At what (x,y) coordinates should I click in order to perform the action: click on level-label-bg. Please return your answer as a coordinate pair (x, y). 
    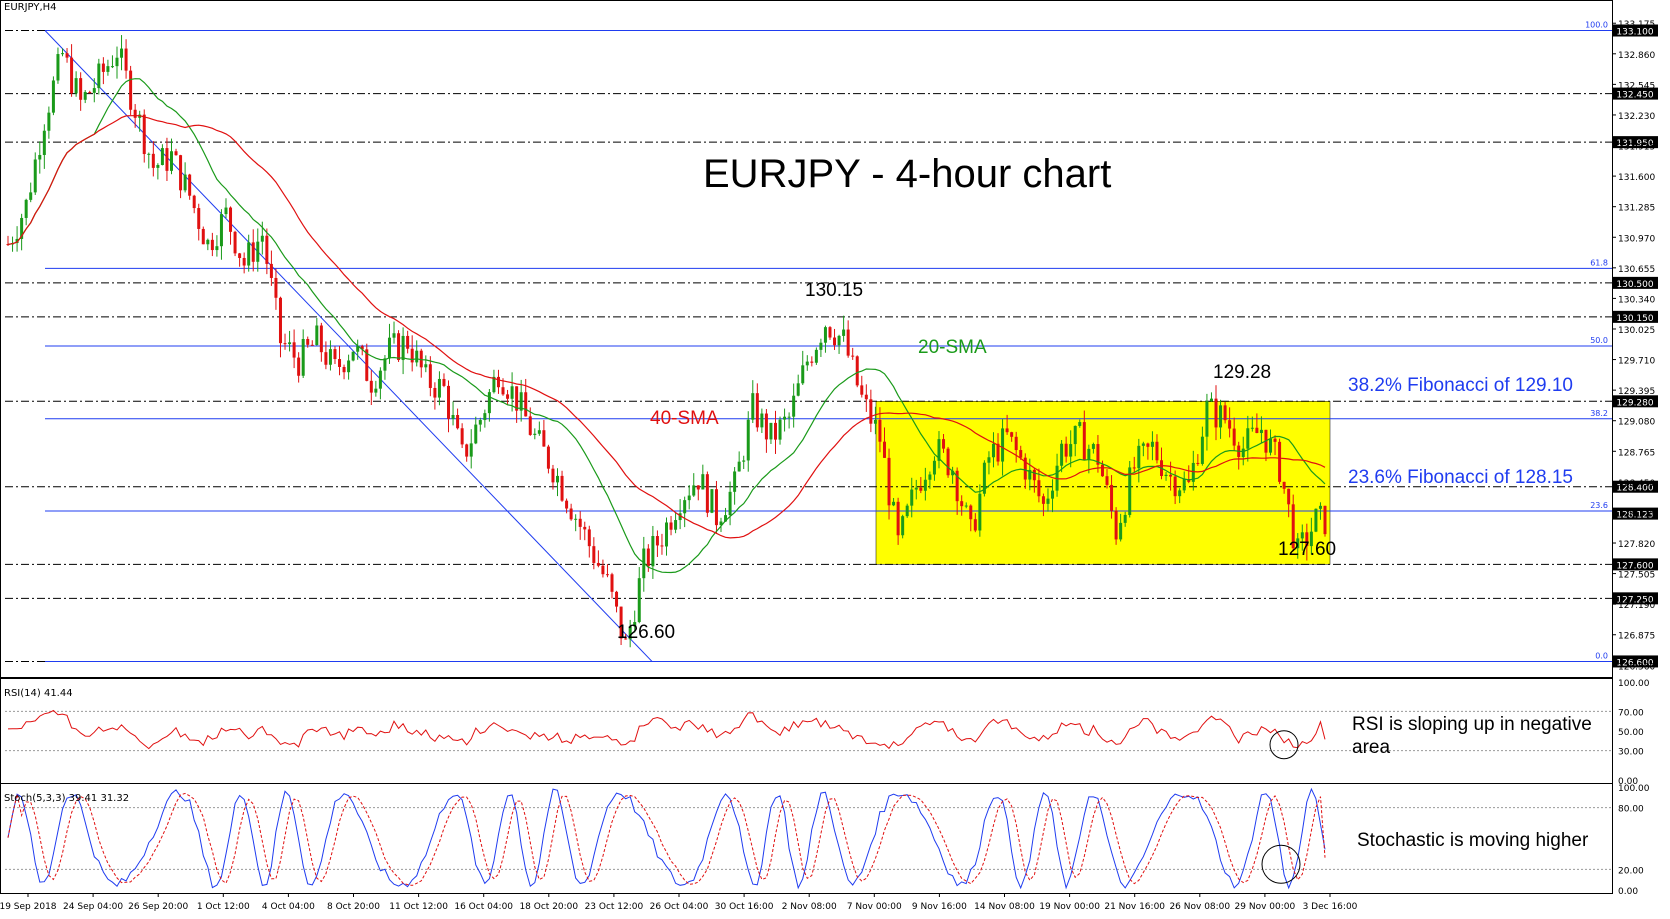
    Looking at the image, I should click on (1635, 282).